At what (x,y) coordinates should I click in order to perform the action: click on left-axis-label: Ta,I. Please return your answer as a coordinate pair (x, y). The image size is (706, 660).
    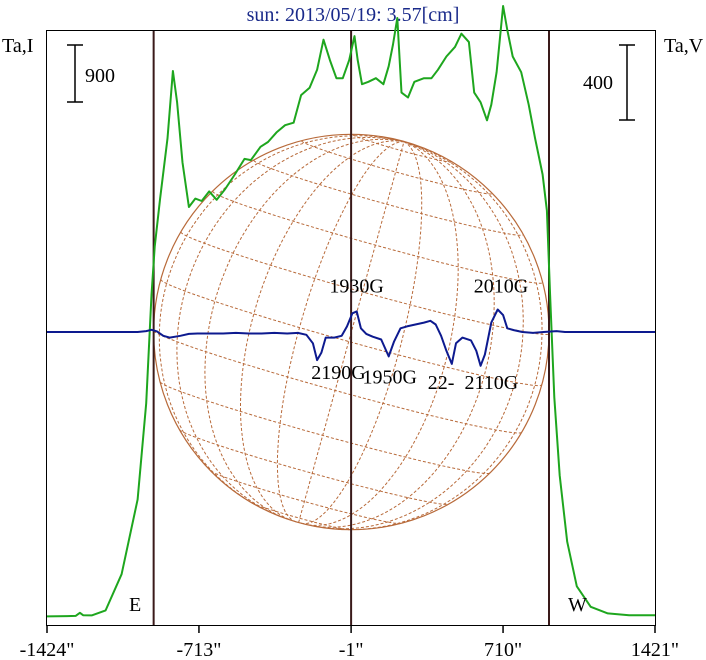
    Looking at the image, I should click on (17, 46).